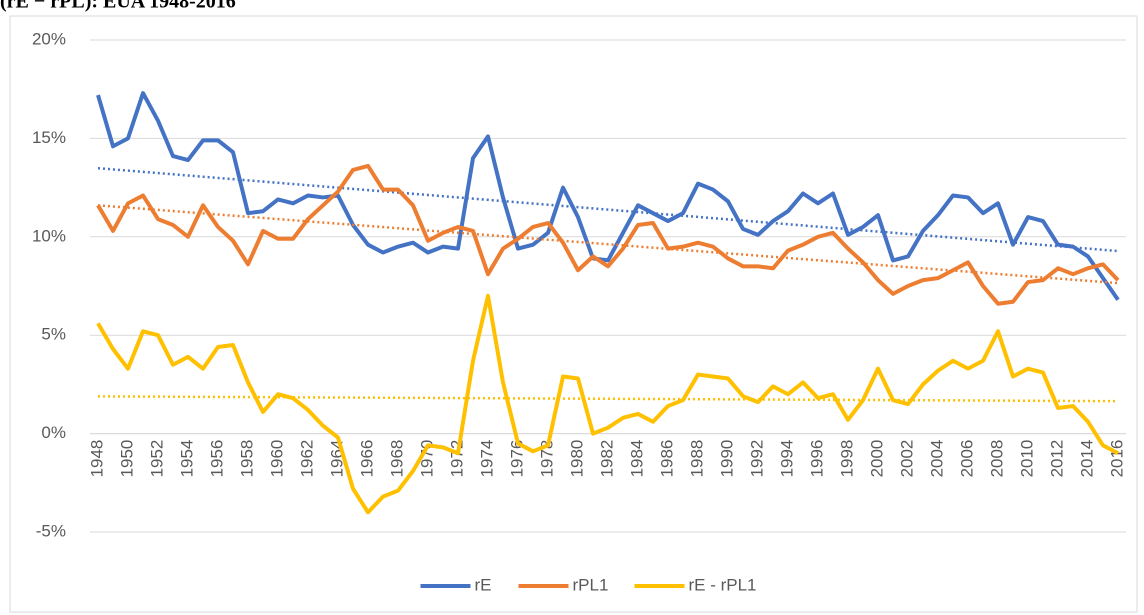 This screenshot has width=1144, height=615. I want to click on y-tick-label: 10%, so click(49, 235).